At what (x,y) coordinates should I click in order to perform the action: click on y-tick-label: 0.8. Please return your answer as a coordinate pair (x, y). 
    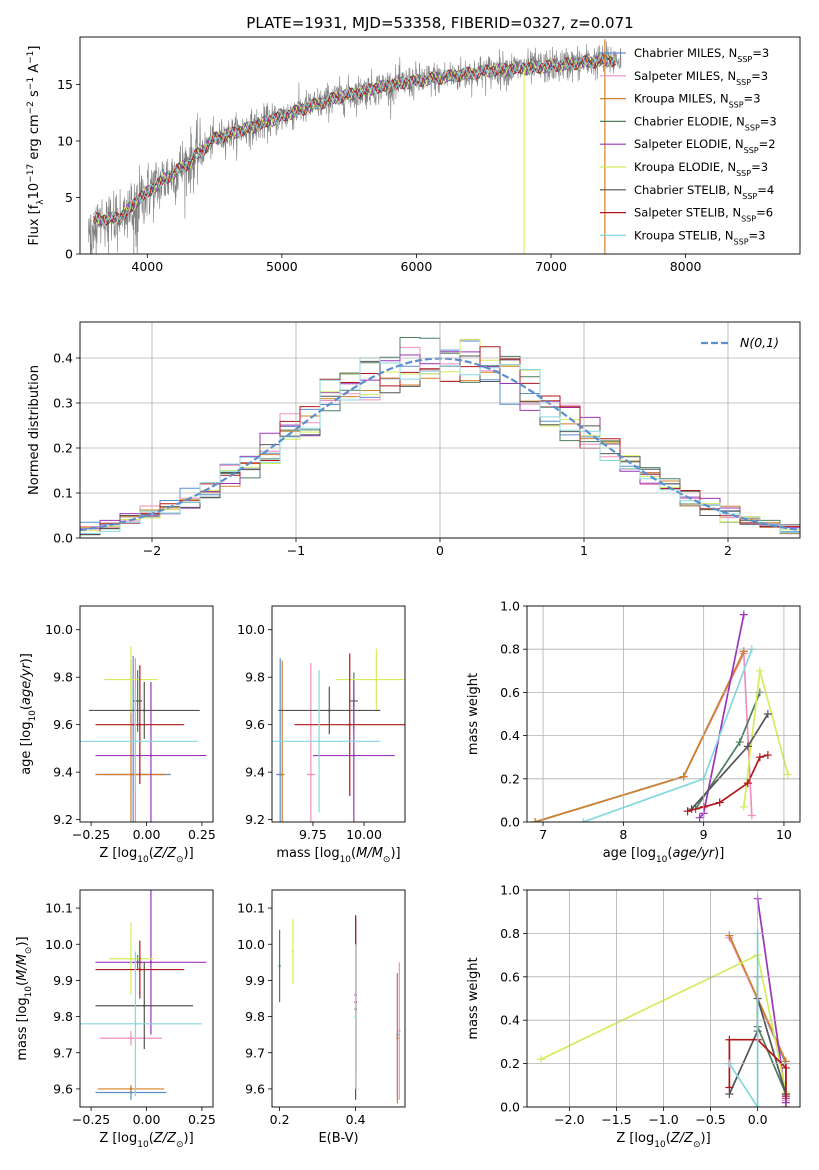
    Looking at the image, I should click on (510, 649).